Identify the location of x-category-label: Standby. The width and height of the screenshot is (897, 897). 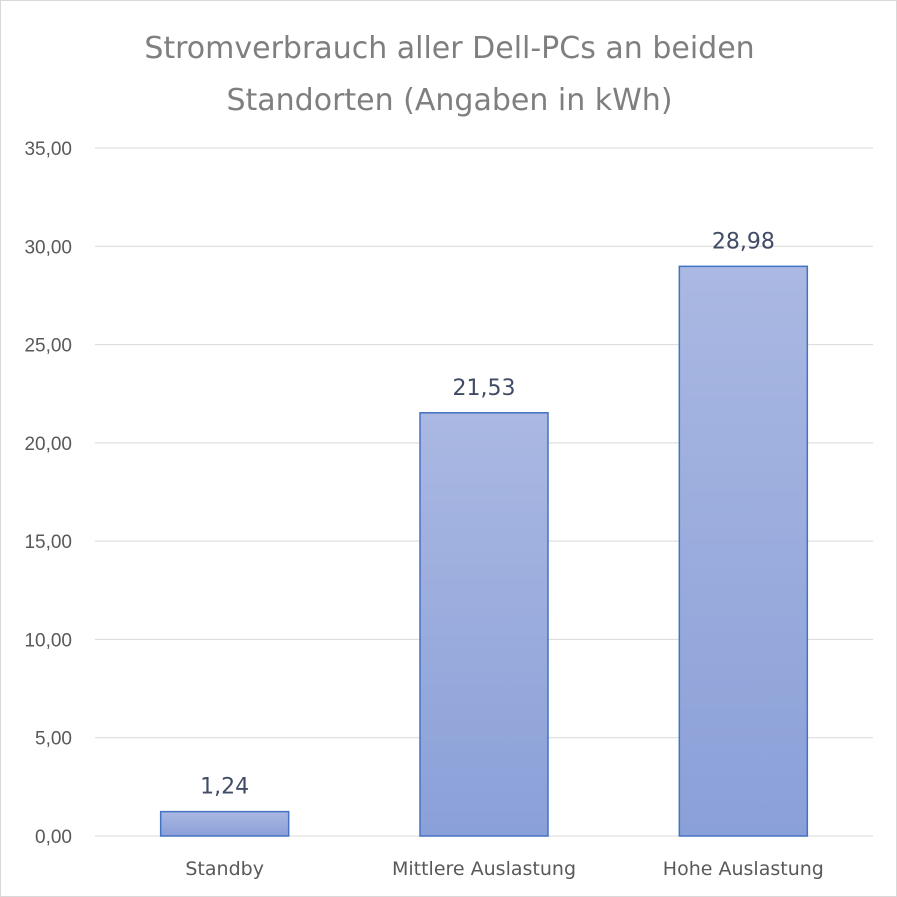
(224, 869).